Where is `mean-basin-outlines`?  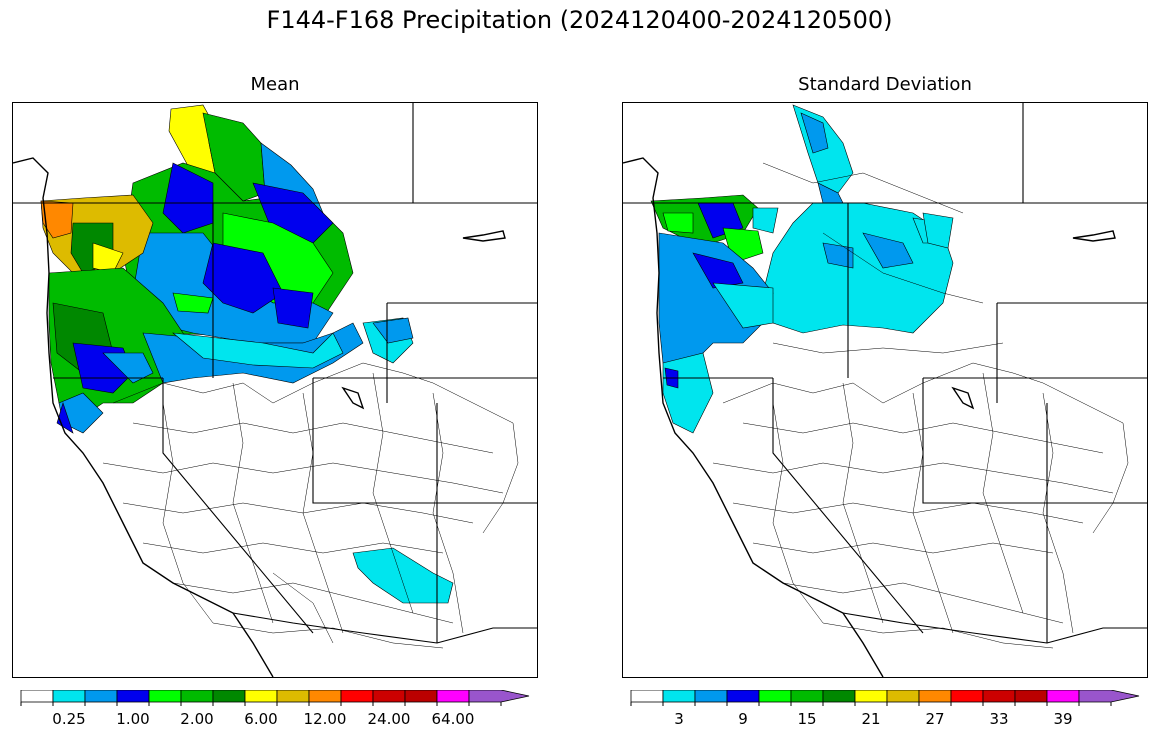 mean-basin-outlines is located at coordinates (310, 505).